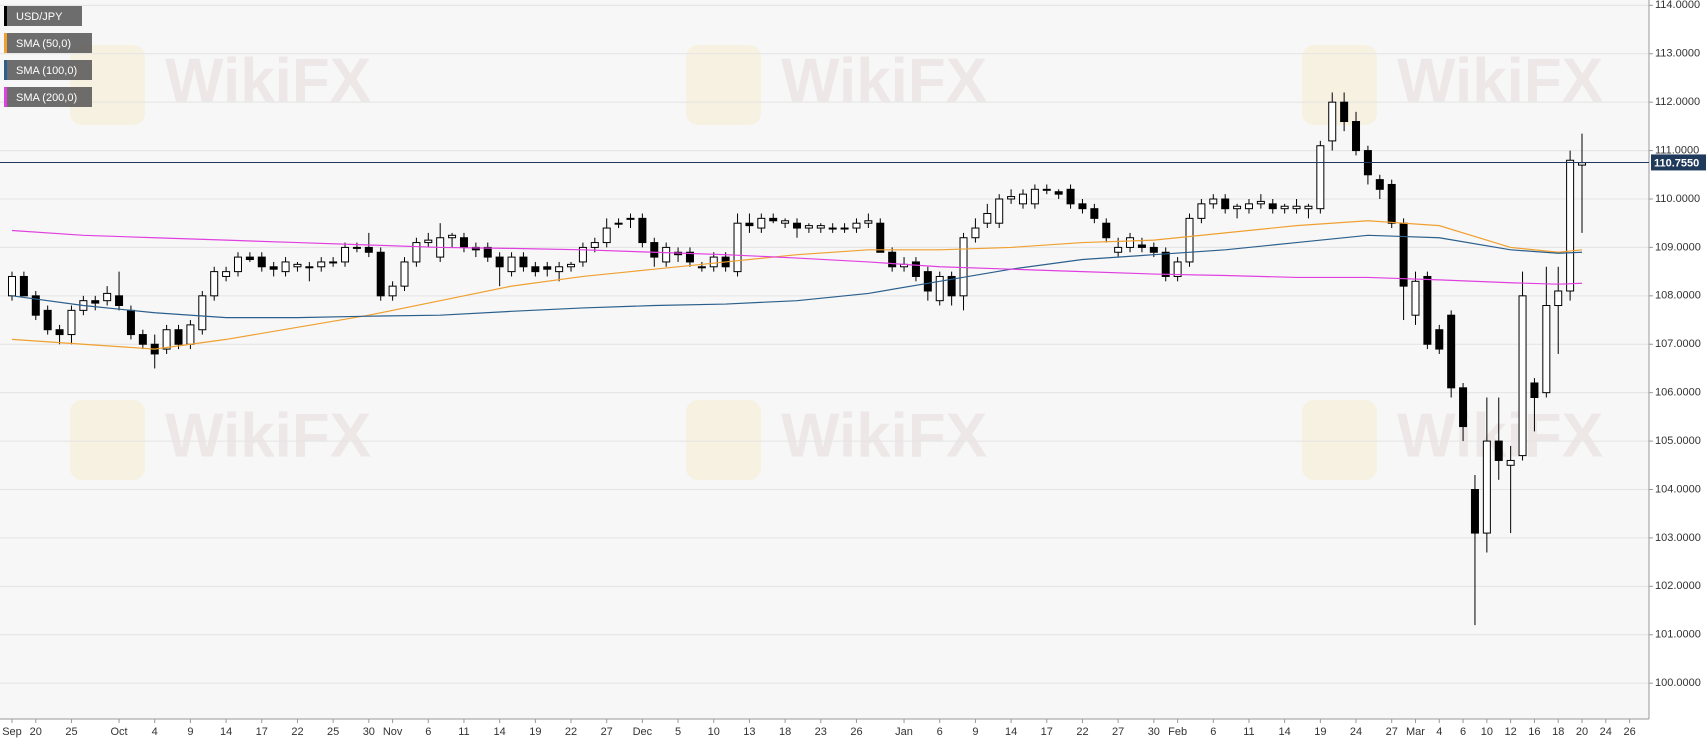 This screenshot has width=1707, height=744. I want to click on legend-label: SMA (50,0), so click(43, 44).